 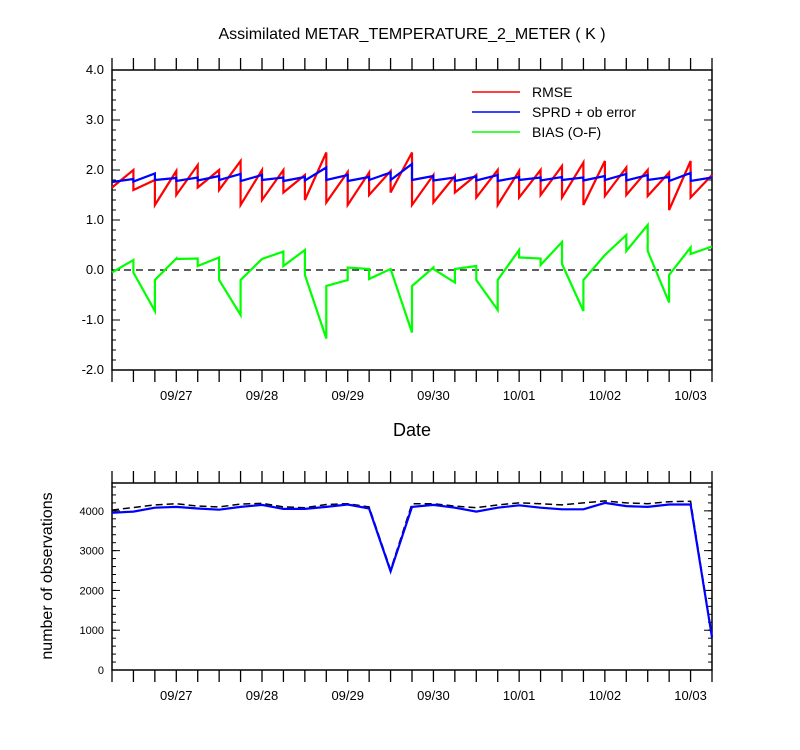 What do you see at coordinates (92, 631) in the screenshot?
I see `y-tick-label: 1000` at bounding box center [92, 631].